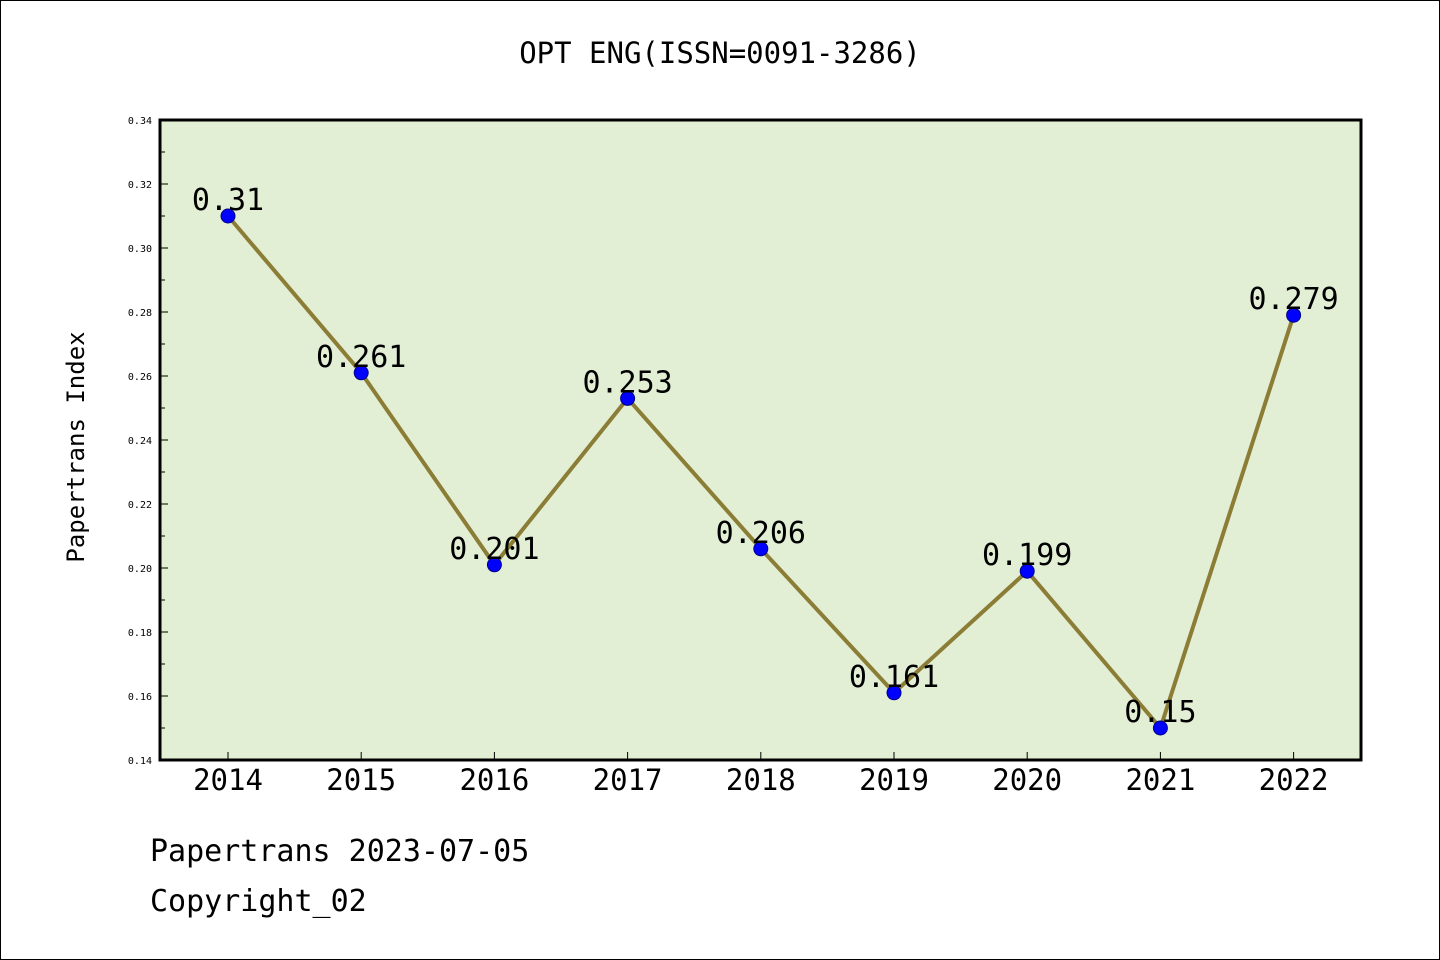 The image size is (1440, 960). What do you see at coordinates (140, 761) in the screenshot?
I see `y-tick-label: 0.14` at bounding box center [140, 761].